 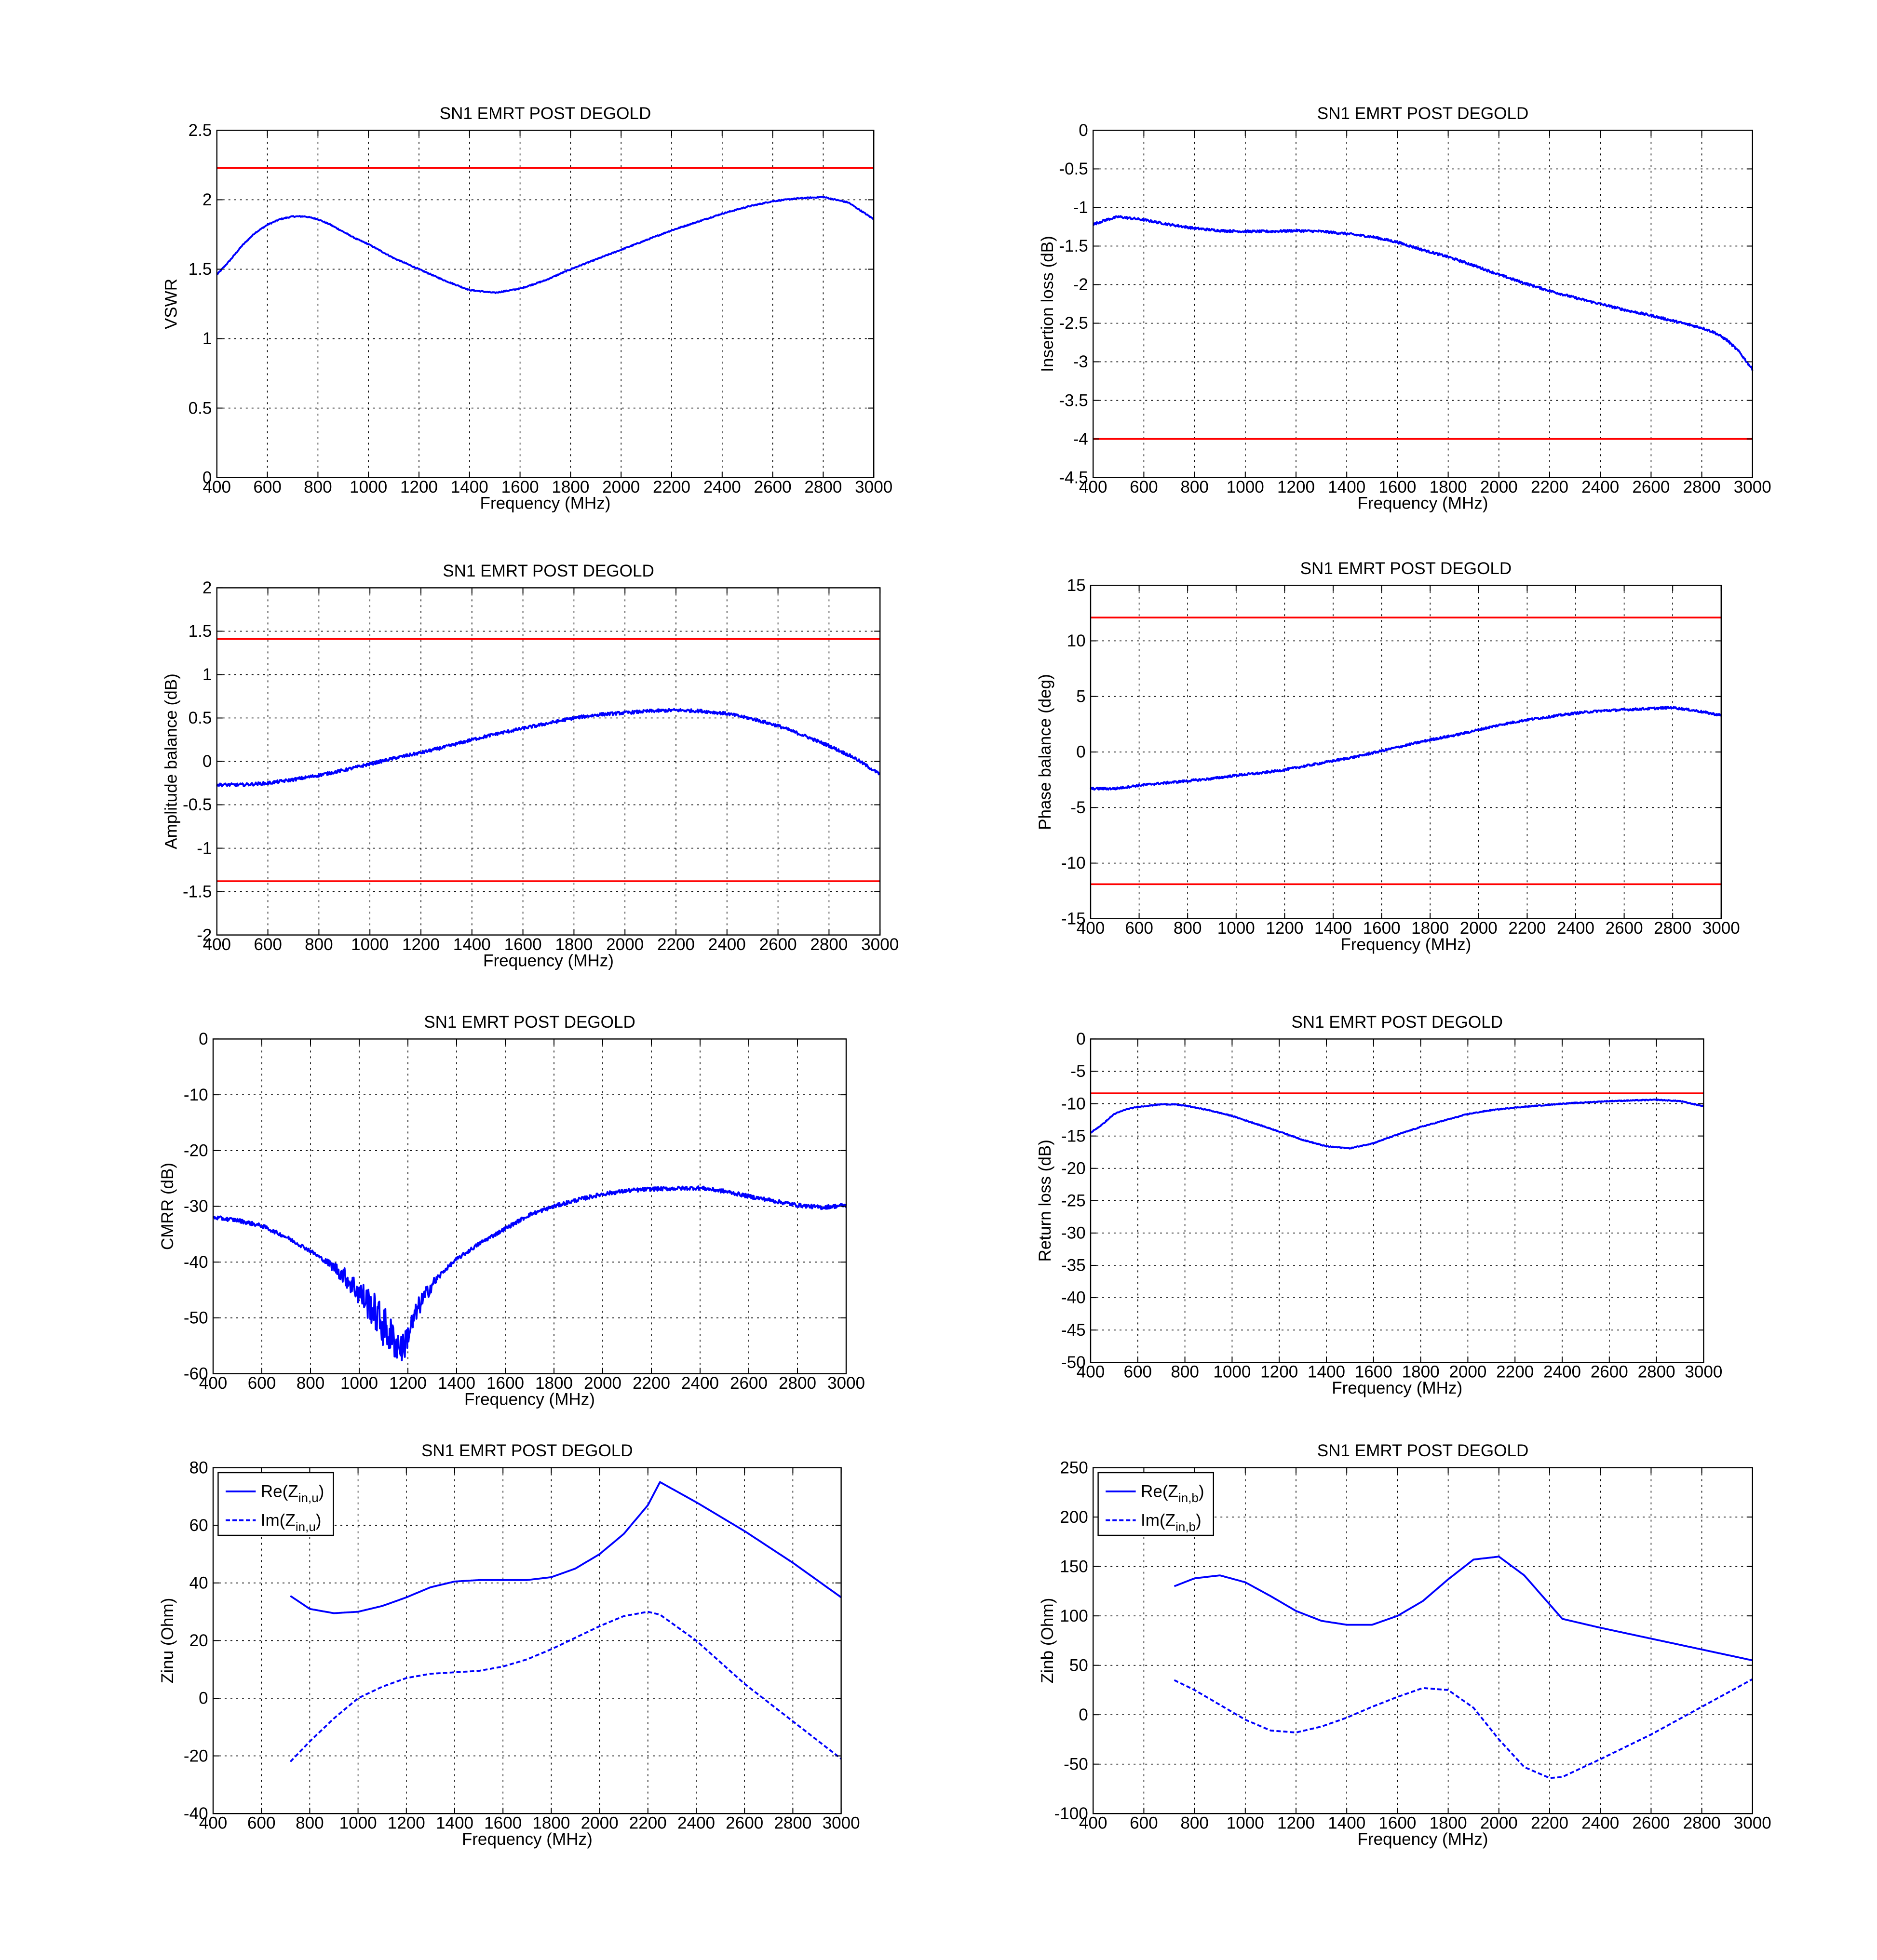 I want to click on y-tick-label: 1.5, so click(x=200, y=631).